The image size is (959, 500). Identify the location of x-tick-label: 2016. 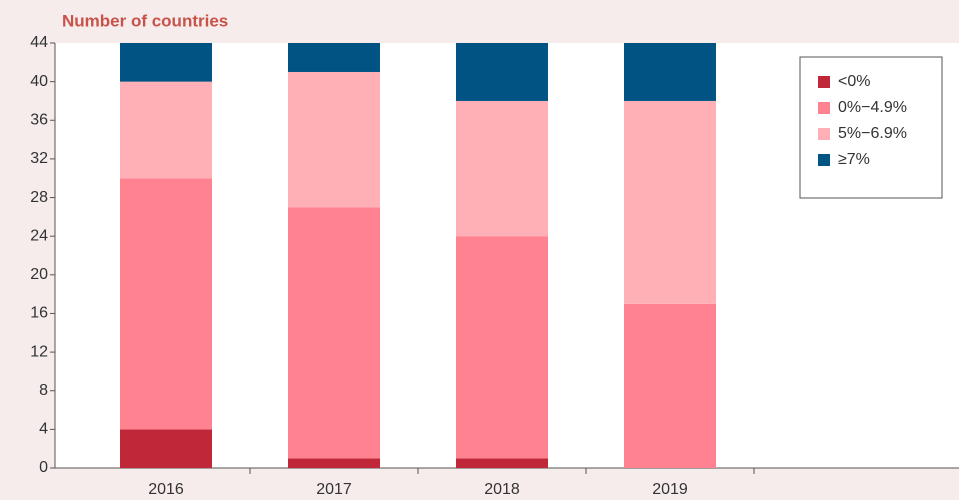
(166, 489).